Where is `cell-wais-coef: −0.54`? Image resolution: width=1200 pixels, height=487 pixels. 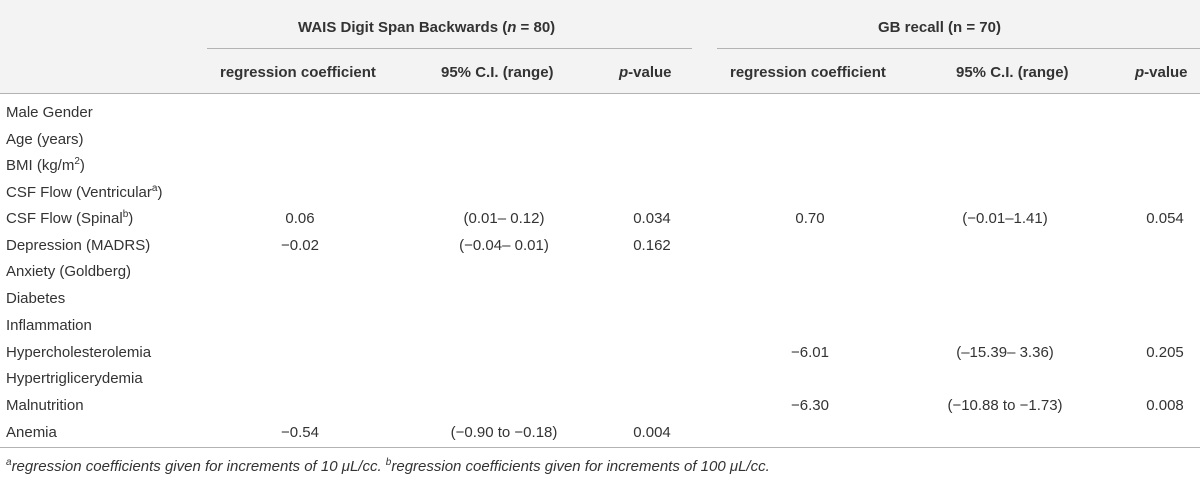
cell-wais-coef: −0.54 is located at coordinates (300, 432).